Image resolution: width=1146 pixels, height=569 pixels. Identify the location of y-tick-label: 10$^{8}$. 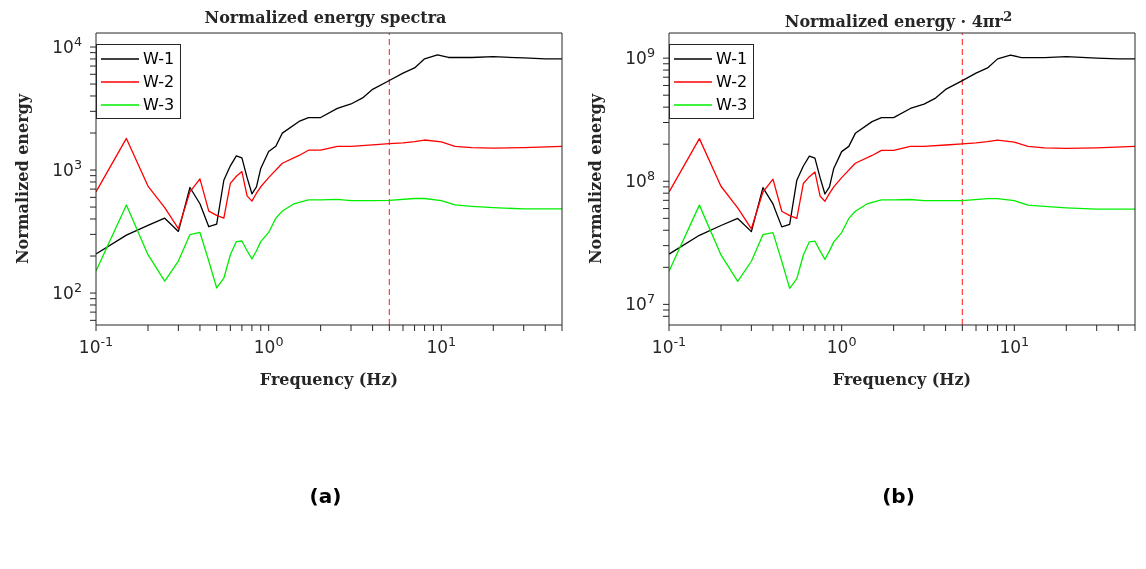
(640, 179).